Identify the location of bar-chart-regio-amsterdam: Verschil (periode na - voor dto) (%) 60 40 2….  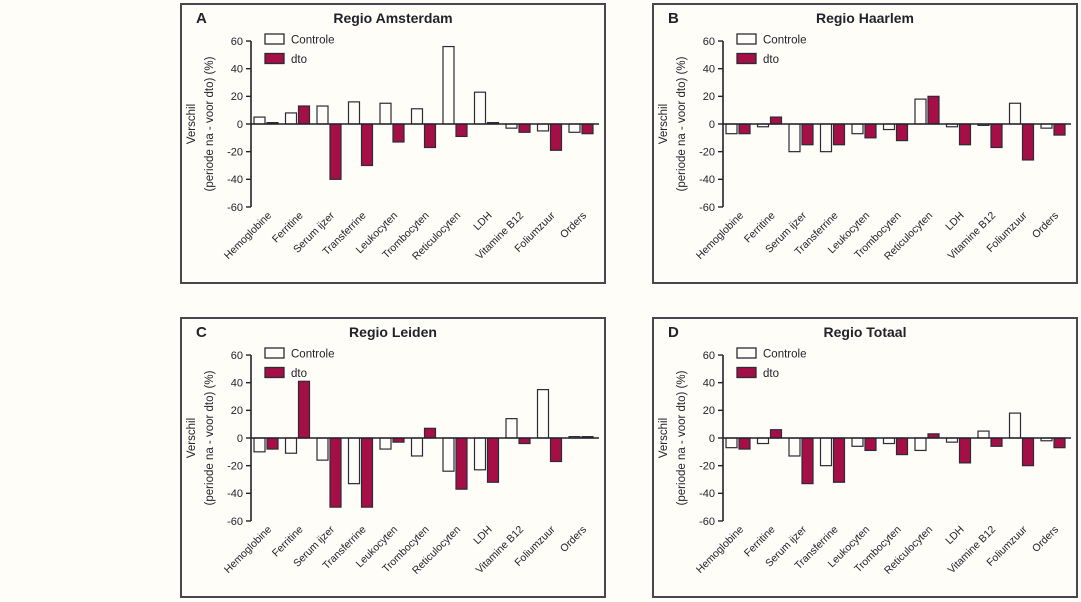
(392, 148).